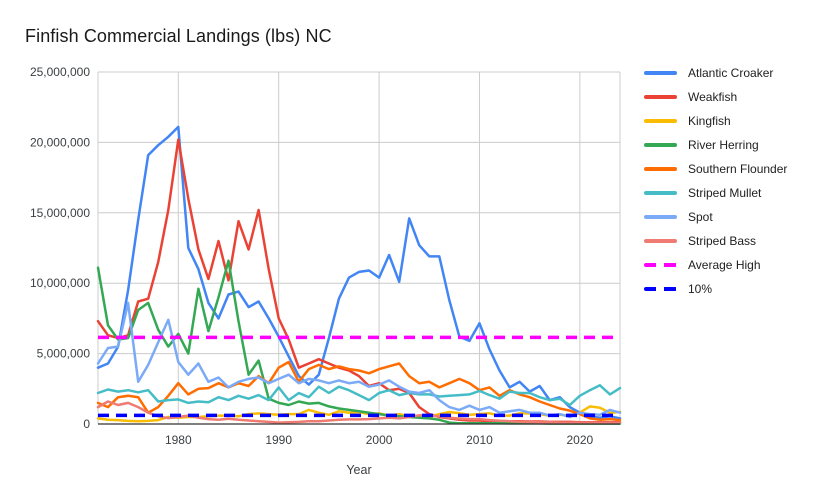  What do you see at coordinates (715, 289) in the screenshot?
I see `legend-item-10: 10%` at bounding box center [715, 289].